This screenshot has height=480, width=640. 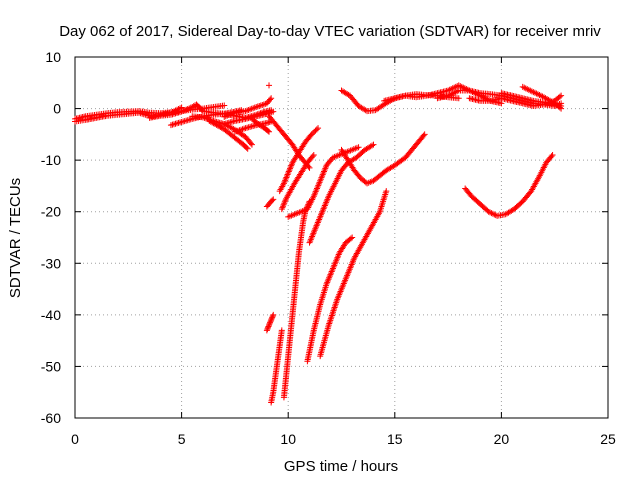 I want to click on y-tick-label: 10, so click(x=53, y=57).